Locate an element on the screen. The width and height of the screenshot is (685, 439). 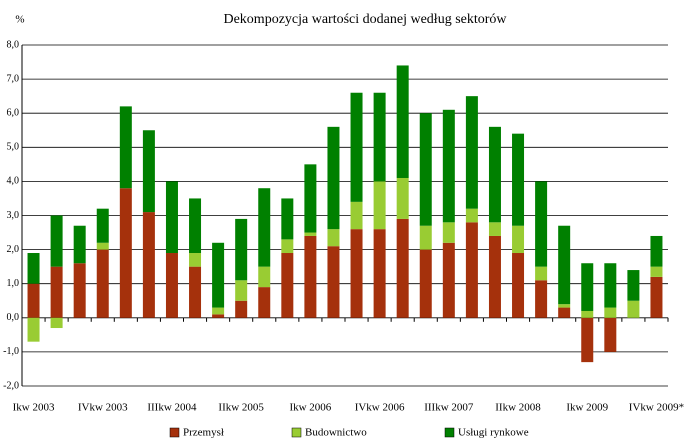
y-tick-label: 1,0 is located at coordinates (13, 283).